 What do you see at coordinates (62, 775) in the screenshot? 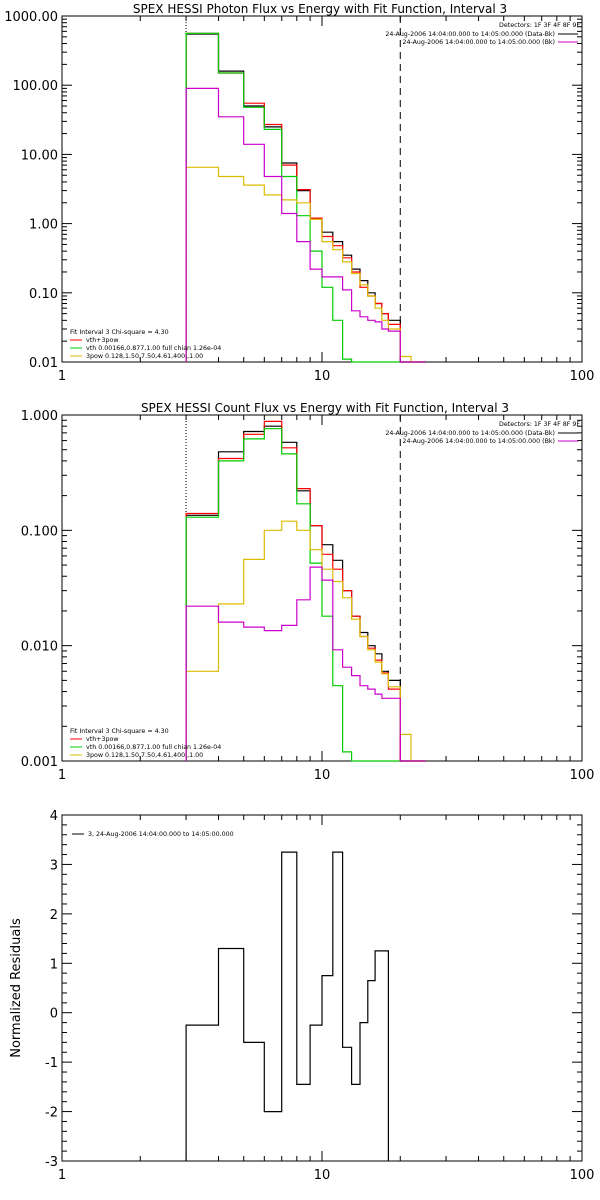
I see `count-flux-x-tick-label-1: 1` at bounding box center [62, 775].